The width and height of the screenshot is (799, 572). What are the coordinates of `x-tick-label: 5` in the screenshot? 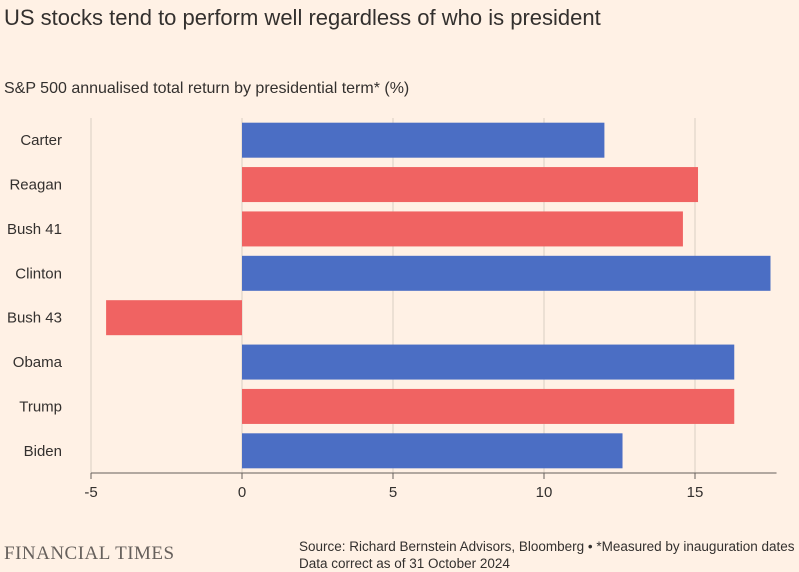 It's located at (393, 492).